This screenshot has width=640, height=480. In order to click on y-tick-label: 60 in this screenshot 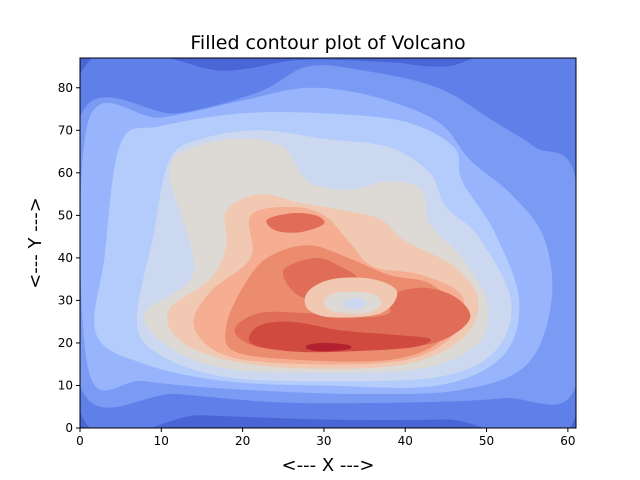, I will do `click(65, 173)`.